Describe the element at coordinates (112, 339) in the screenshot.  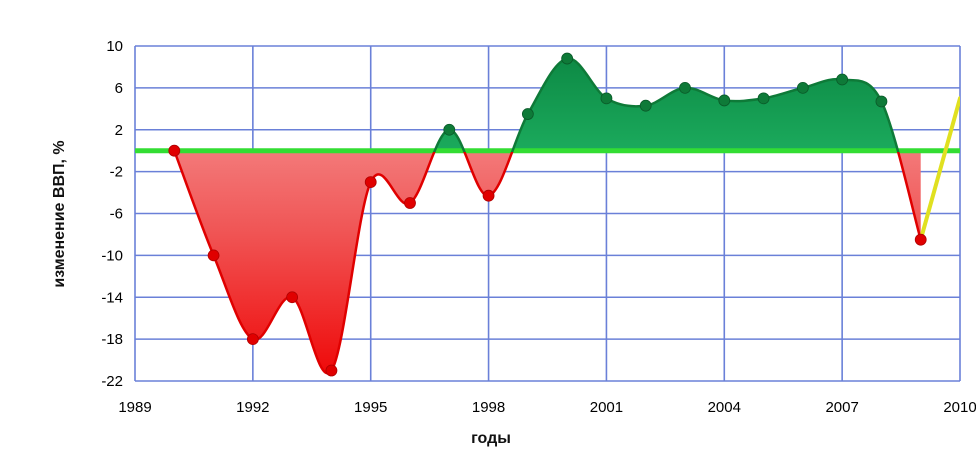
I see `y-tick-label: -18` at that location.